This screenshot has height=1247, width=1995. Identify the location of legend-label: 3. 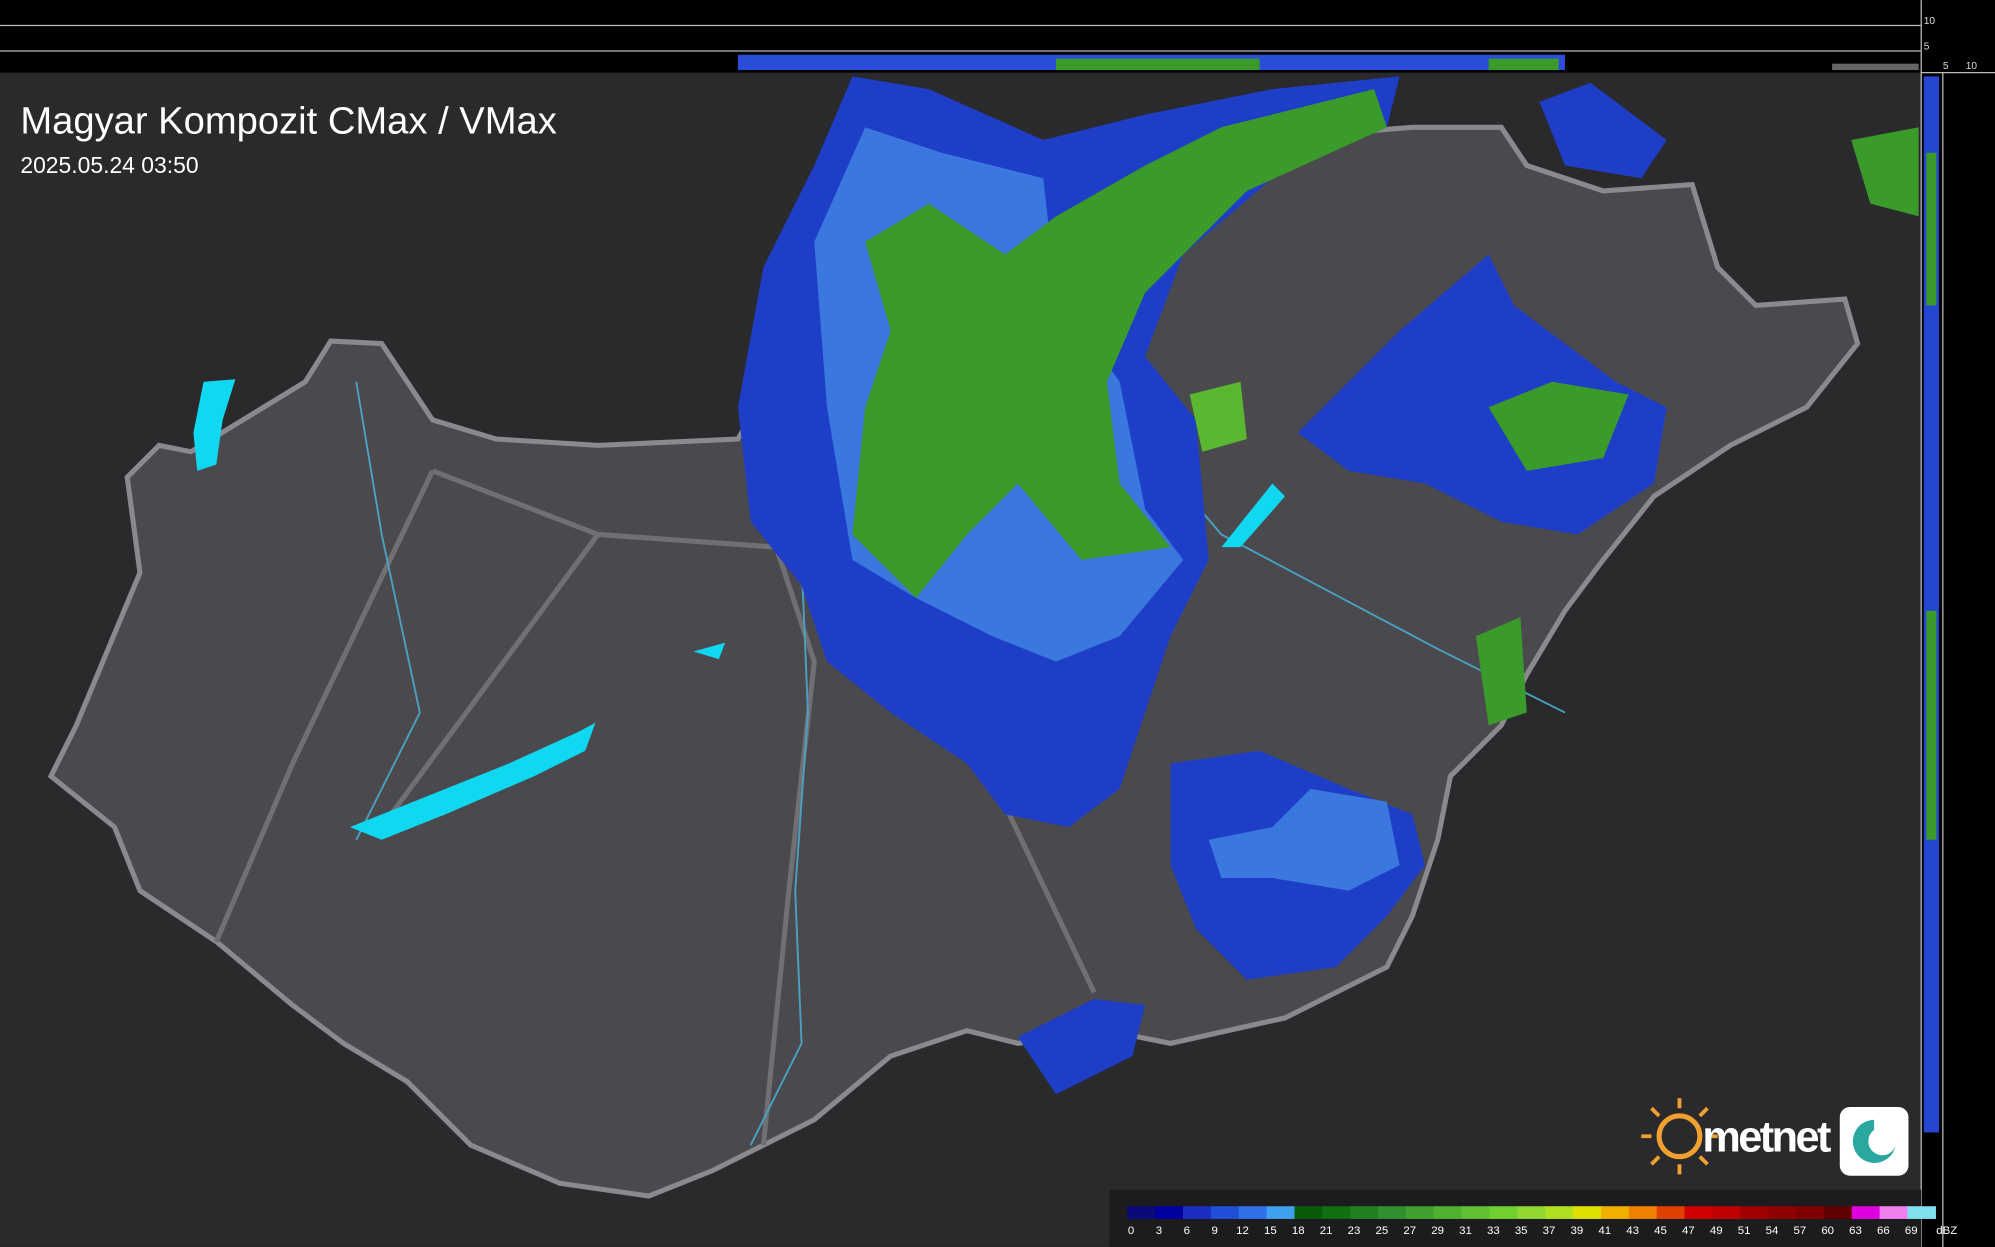
(1159, 1231).